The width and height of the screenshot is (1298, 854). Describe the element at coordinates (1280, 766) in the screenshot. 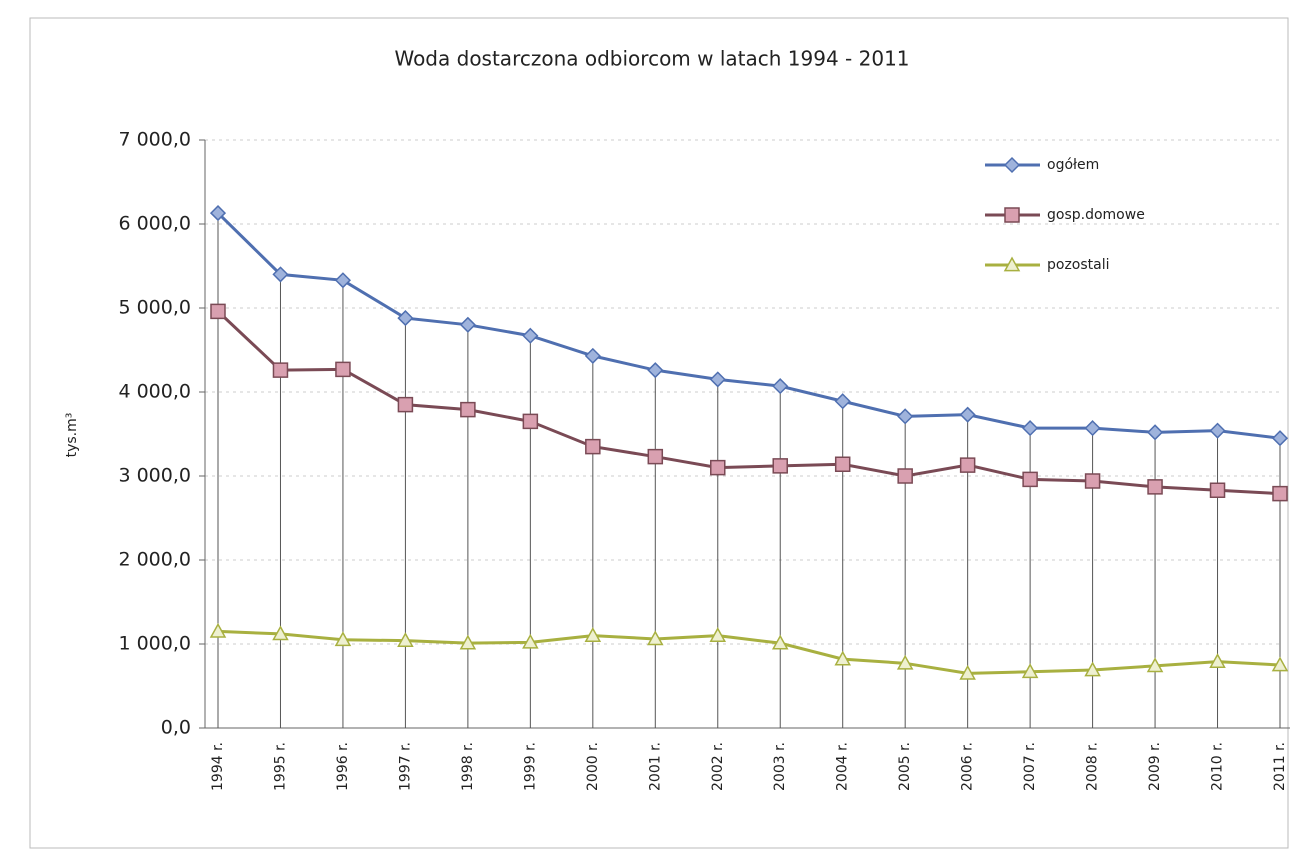

I see `x-tick-label: 2011 r.` at that location.